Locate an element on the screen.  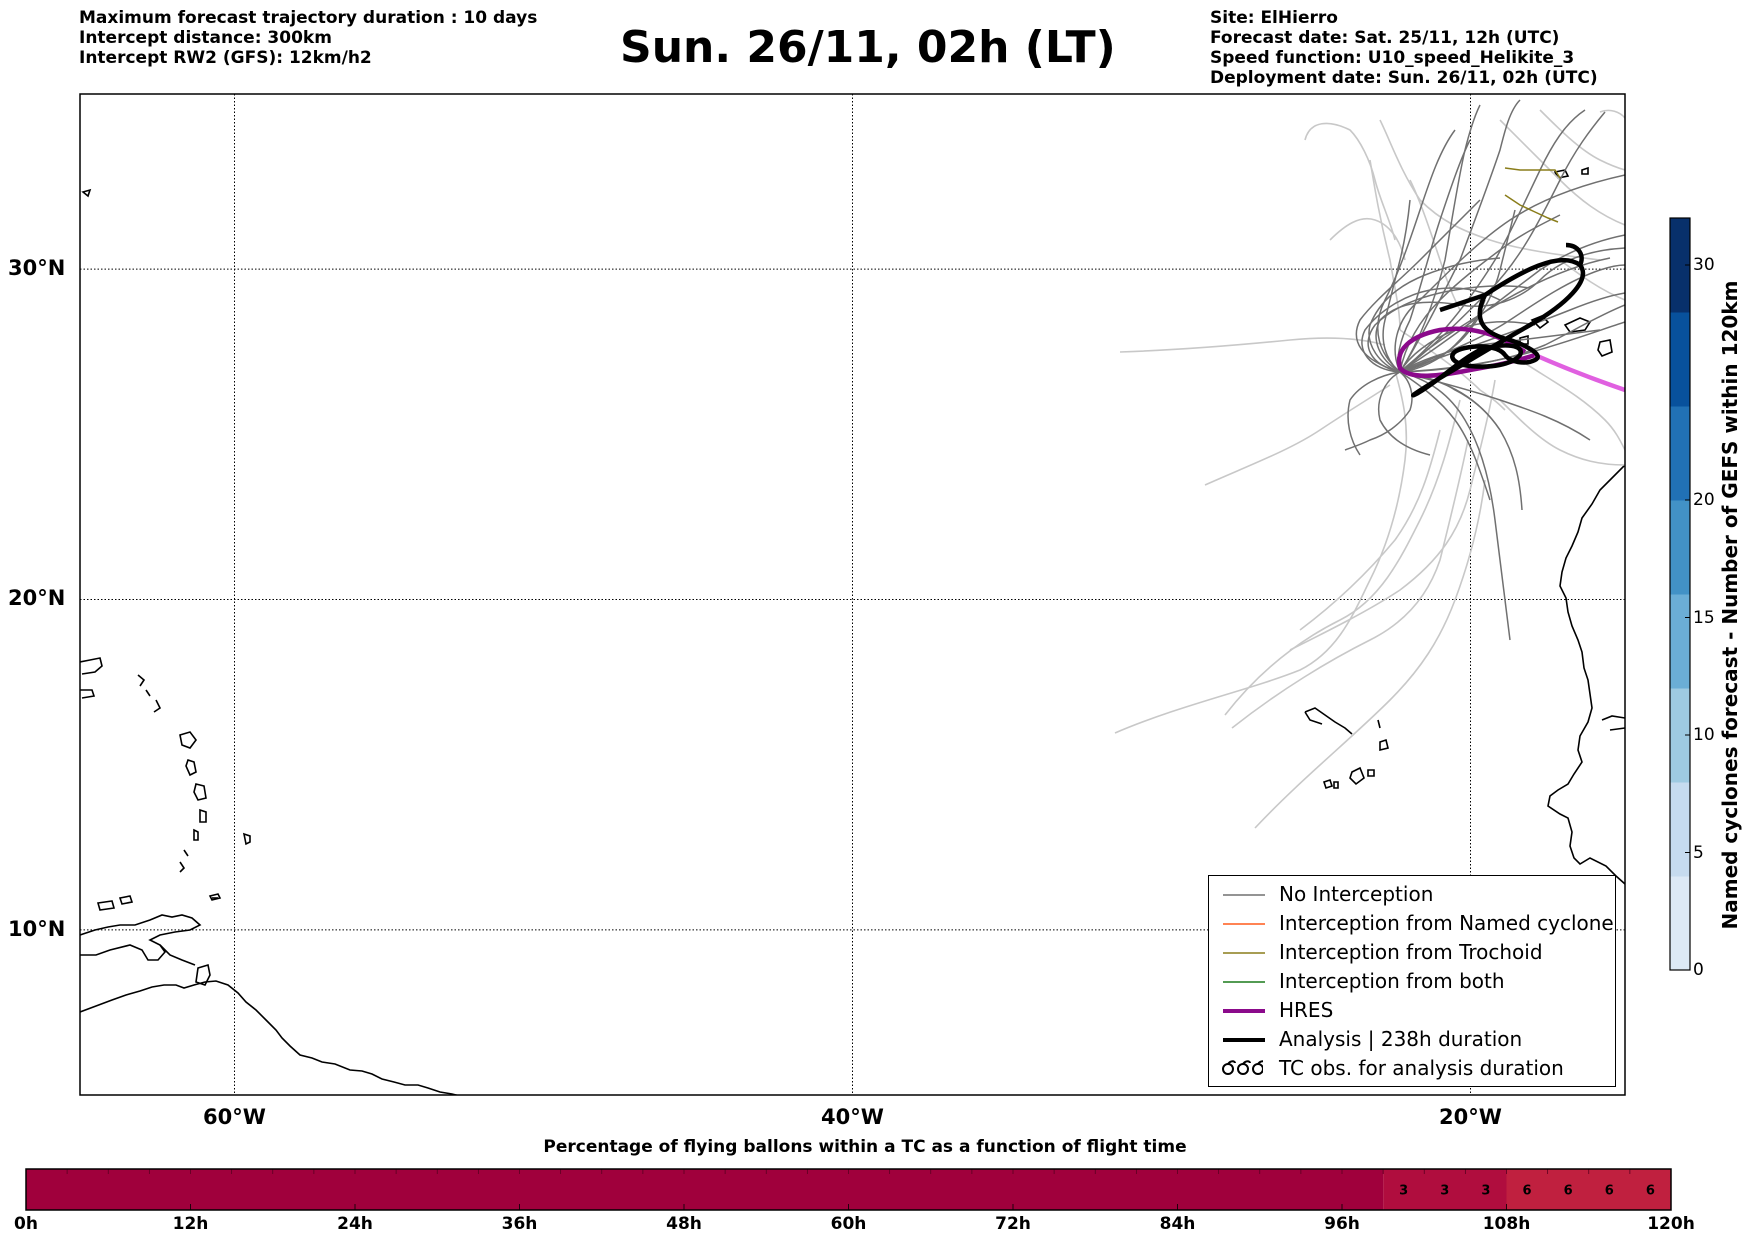
legend-item-hres: HRES is located at coordinates (1414, 1010).